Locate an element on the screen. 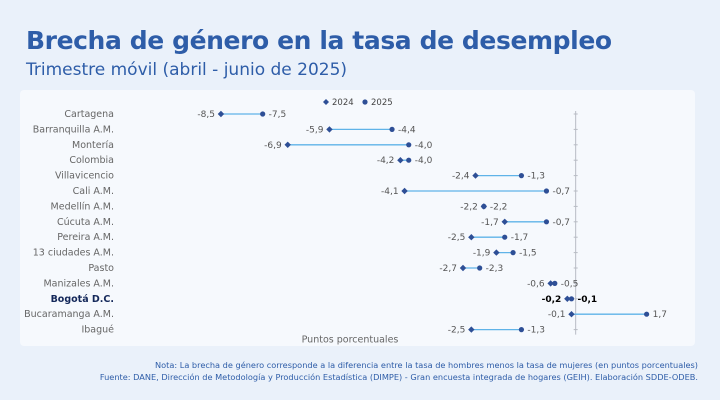  value-label-low: -5,9 is located at coordinates (315, 130).